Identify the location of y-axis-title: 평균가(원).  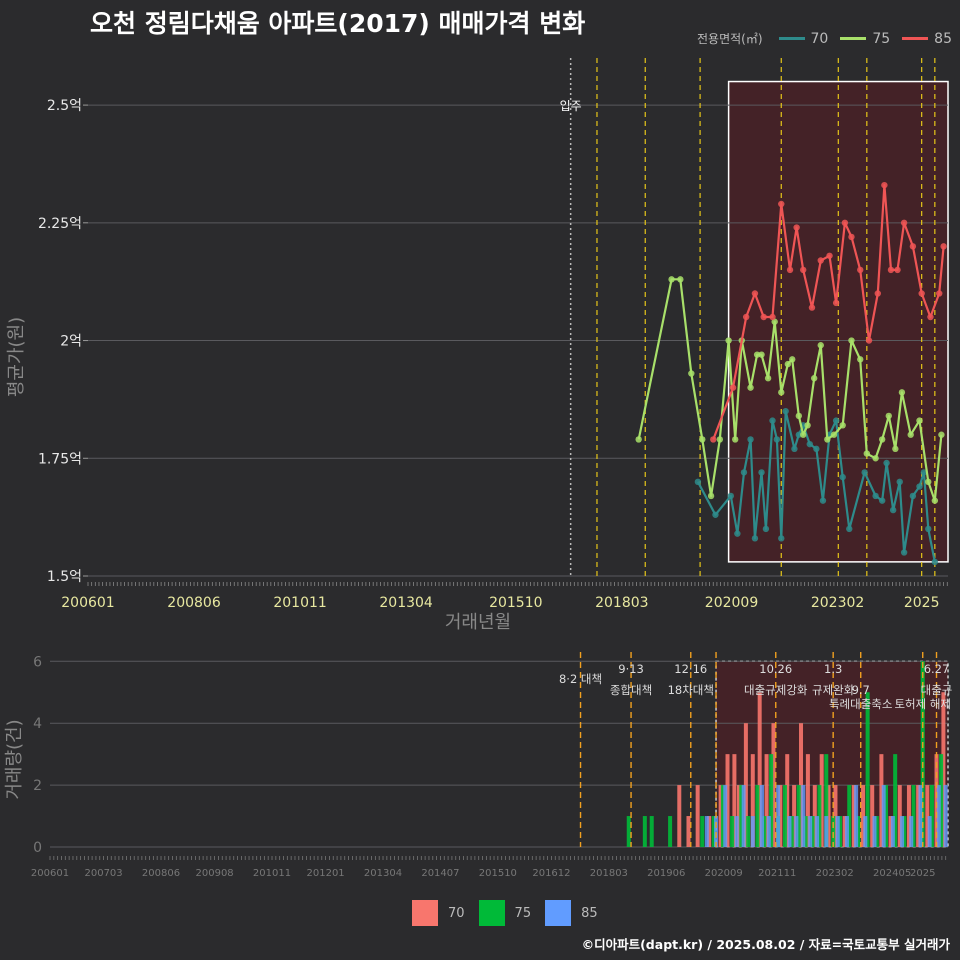
(16, 357).